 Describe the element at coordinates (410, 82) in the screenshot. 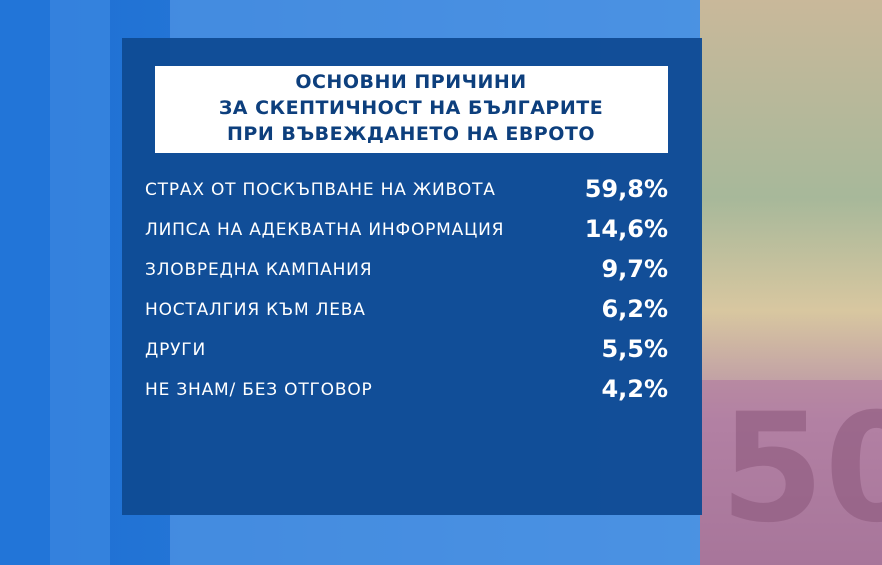

I see `title-line: ОСНОВНИ ПРИЧИНИ` at that location.